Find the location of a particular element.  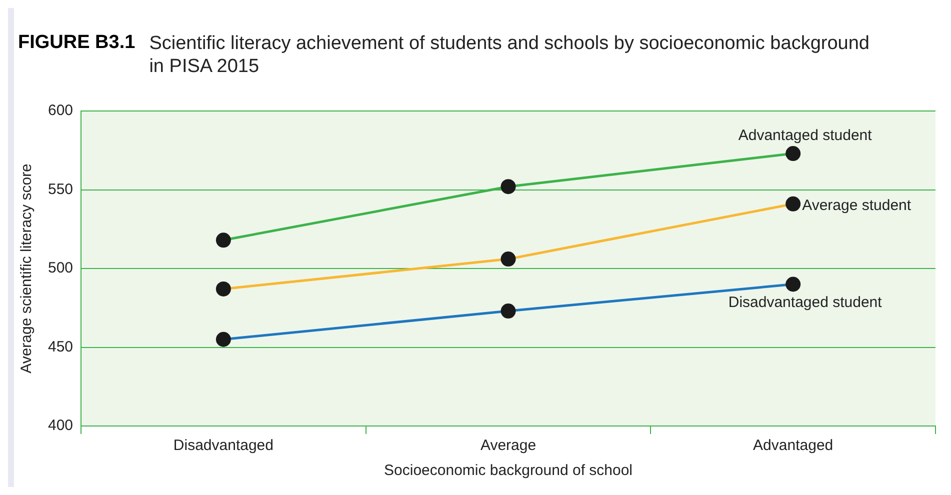

x-tick-label: Advantaged is located at coordinates (793, 445).